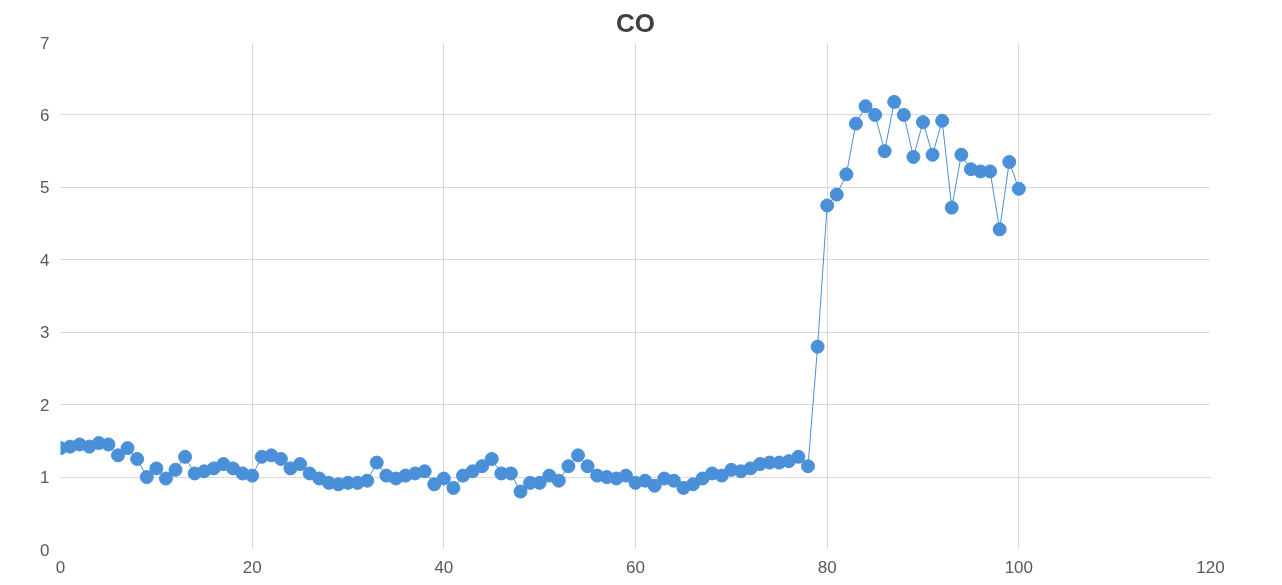 The height and width of the screenshot is (585, 1282). Describe the element at coordinates (635, 22) in the screenshot. I see `chart-title: CO` at that location.